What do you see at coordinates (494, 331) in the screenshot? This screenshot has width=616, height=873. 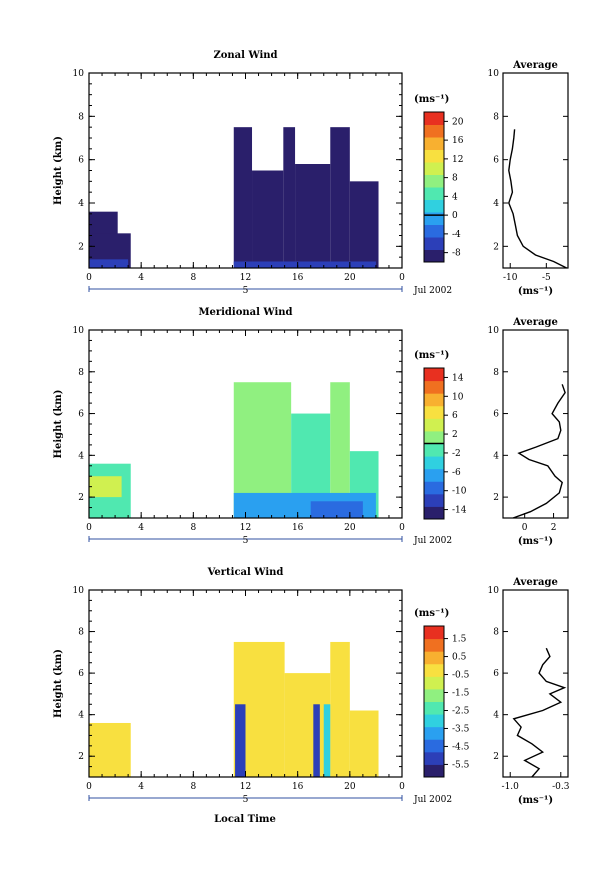 I see `meridional-avg-y-tick-label-4: 10` at bounding box center [494, 331].